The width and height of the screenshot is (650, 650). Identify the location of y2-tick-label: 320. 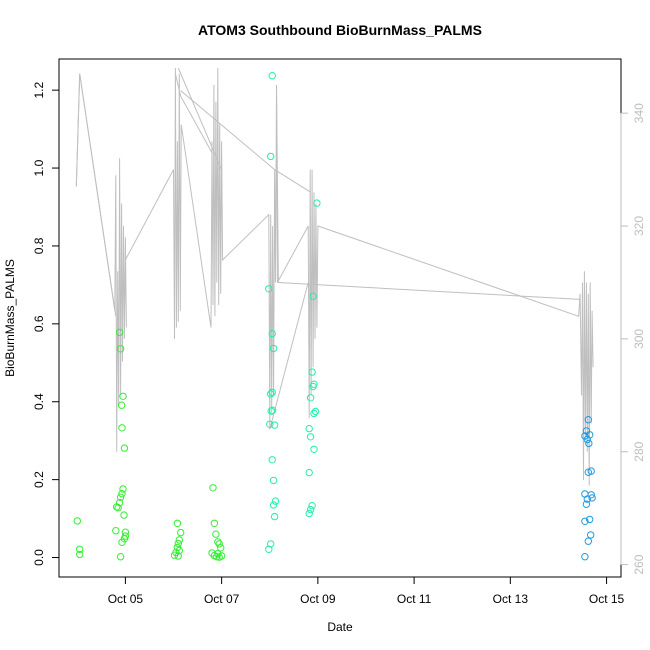
(639, 226).